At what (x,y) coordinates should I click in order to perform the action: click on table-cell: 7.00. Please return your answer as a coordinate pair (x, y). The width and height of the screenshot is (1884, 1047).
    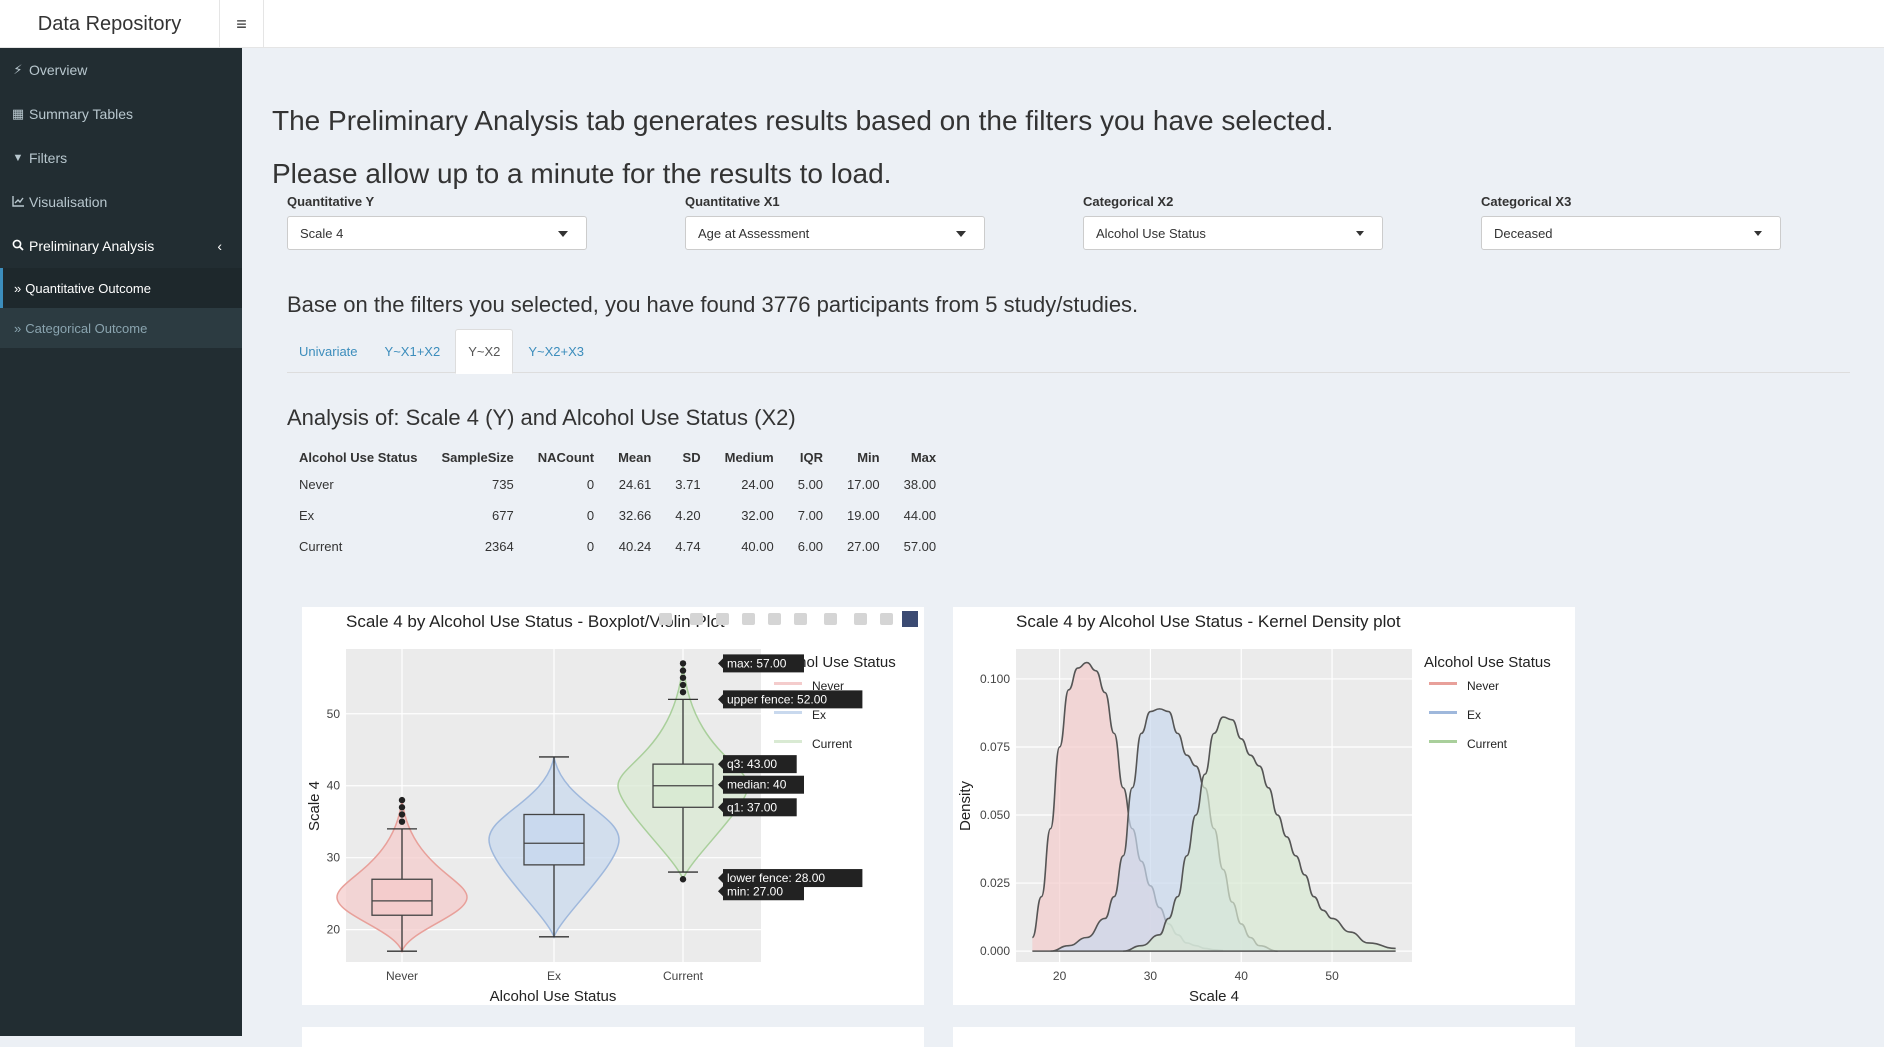
    Looking at the image, I should click on (810, 515).